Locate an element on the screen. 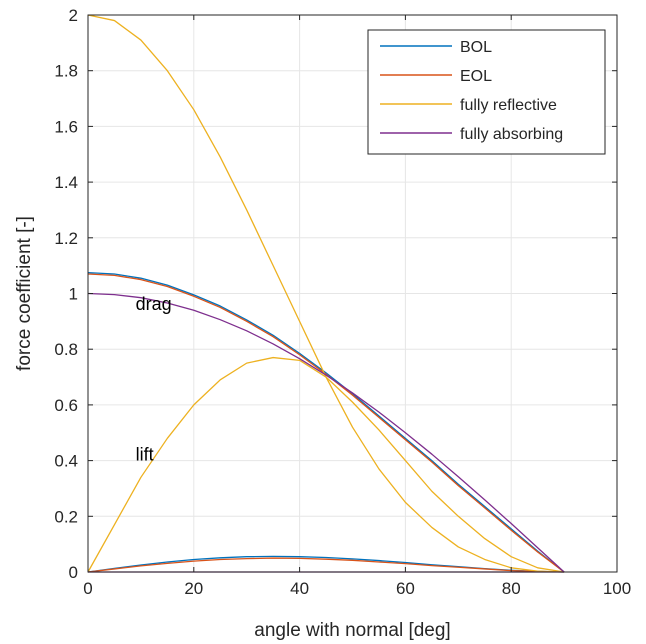 This screenshot has width=646, height=644. x-tick-label: 20 is located at coordinates (193, 588).